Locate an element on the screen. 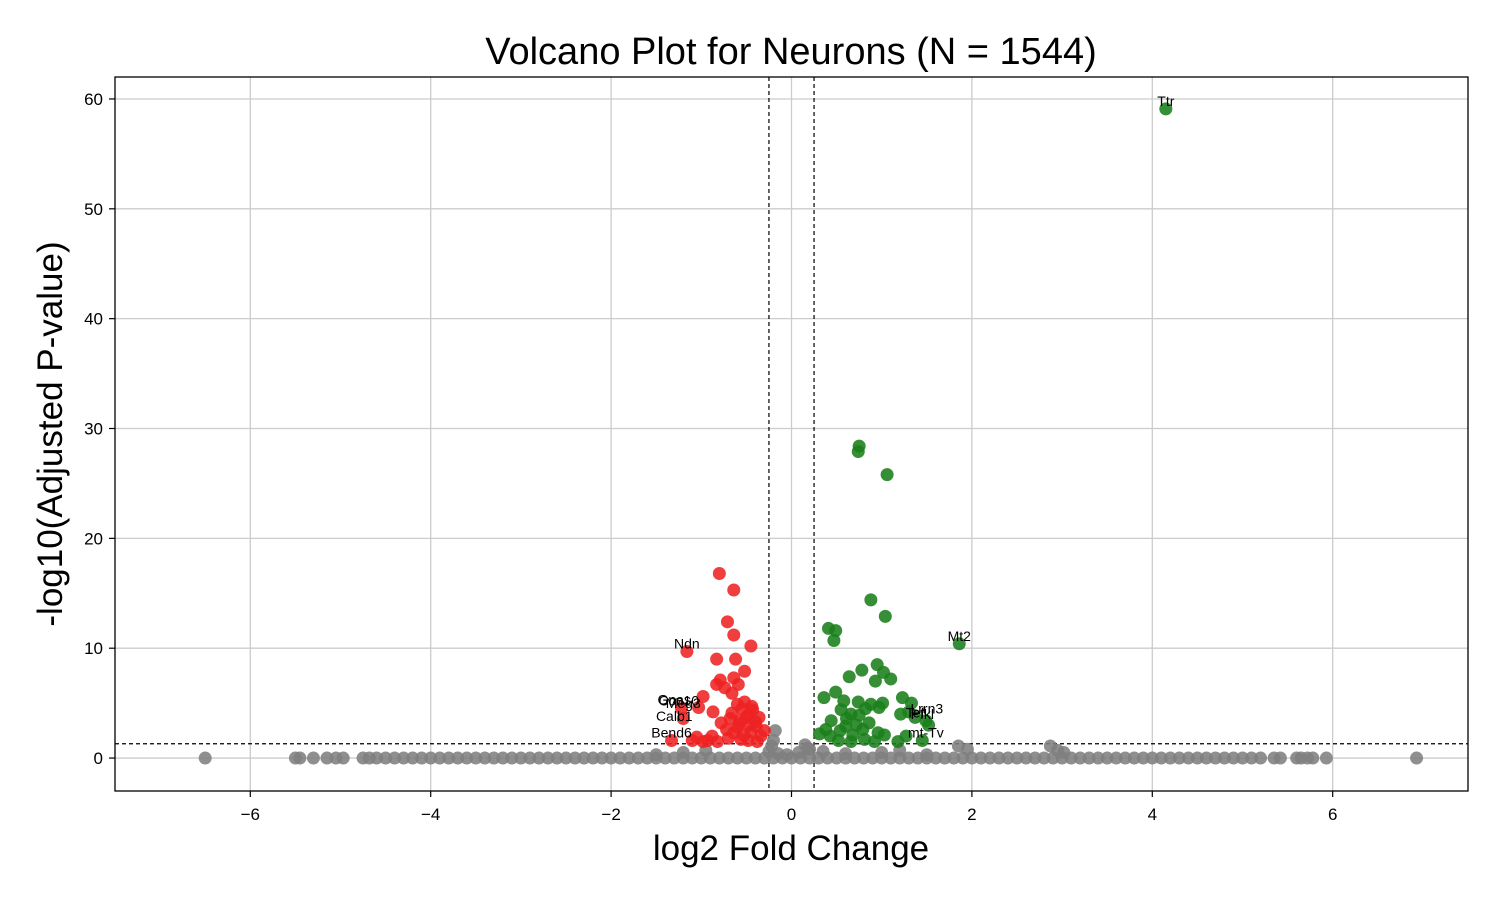  y-tick-label: 20 is located at coordinates (93, 538).